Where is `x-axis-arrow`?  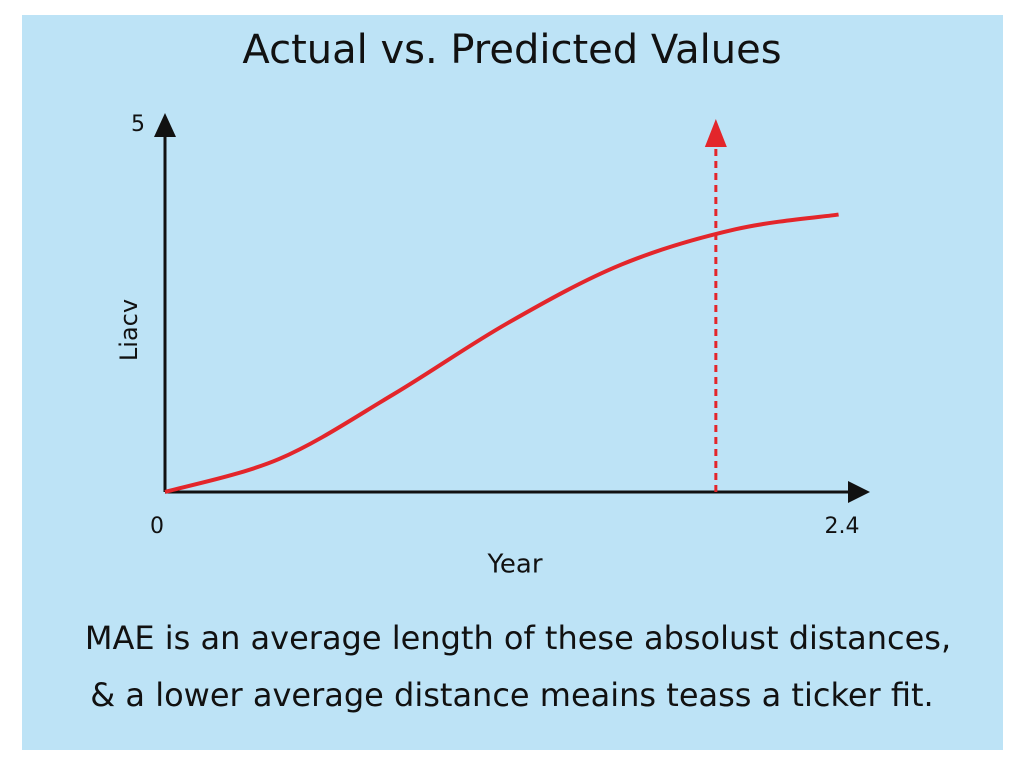
x-axis-arrow is located at coordinates (859, 492).